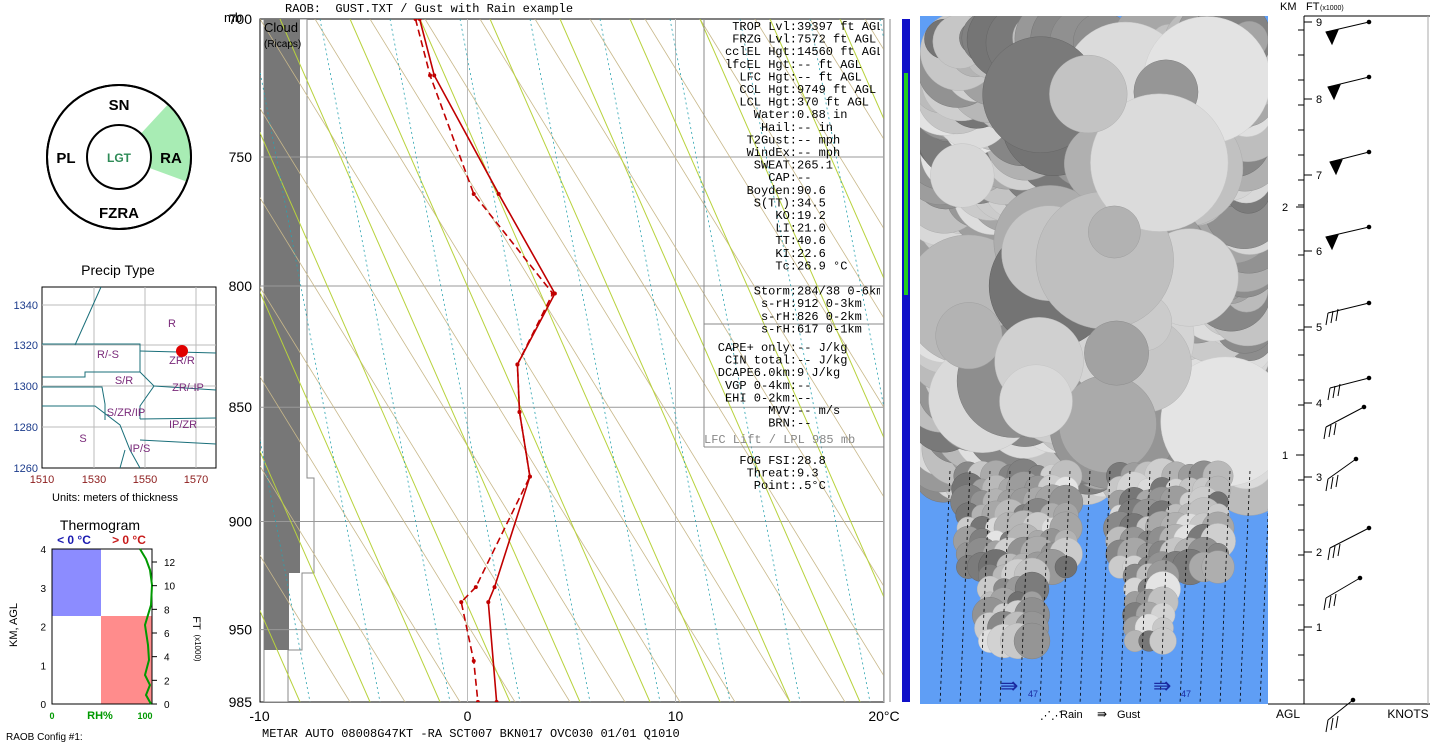 The height and width of the screenshot is (749, 1440). I want to click on index-key: T2Gust:, so click(772, 140).